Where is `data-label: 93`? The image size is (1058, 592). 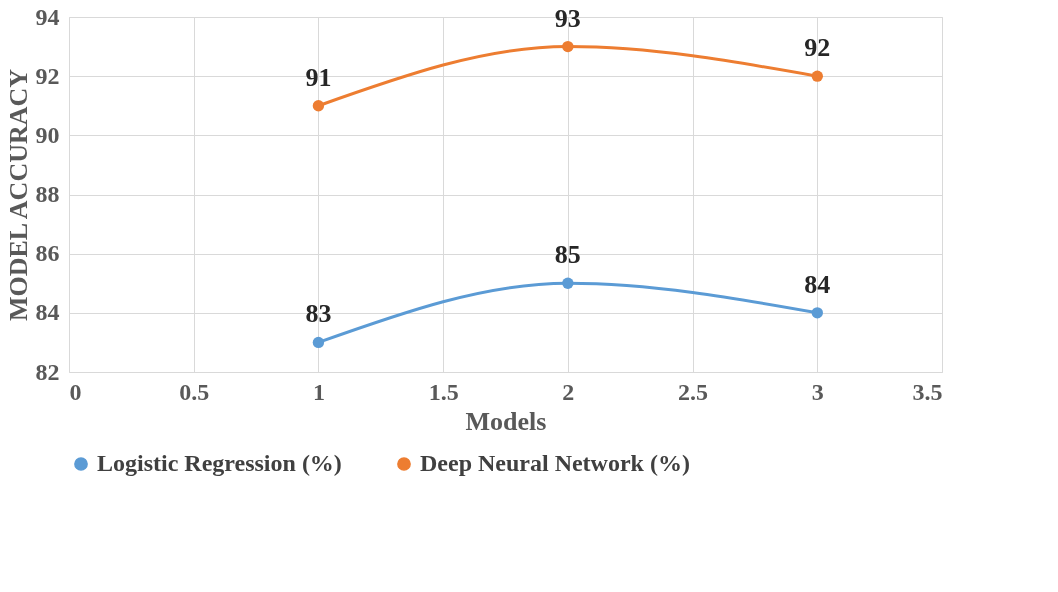
data-label: 93 is located at coordinates (567, 18).